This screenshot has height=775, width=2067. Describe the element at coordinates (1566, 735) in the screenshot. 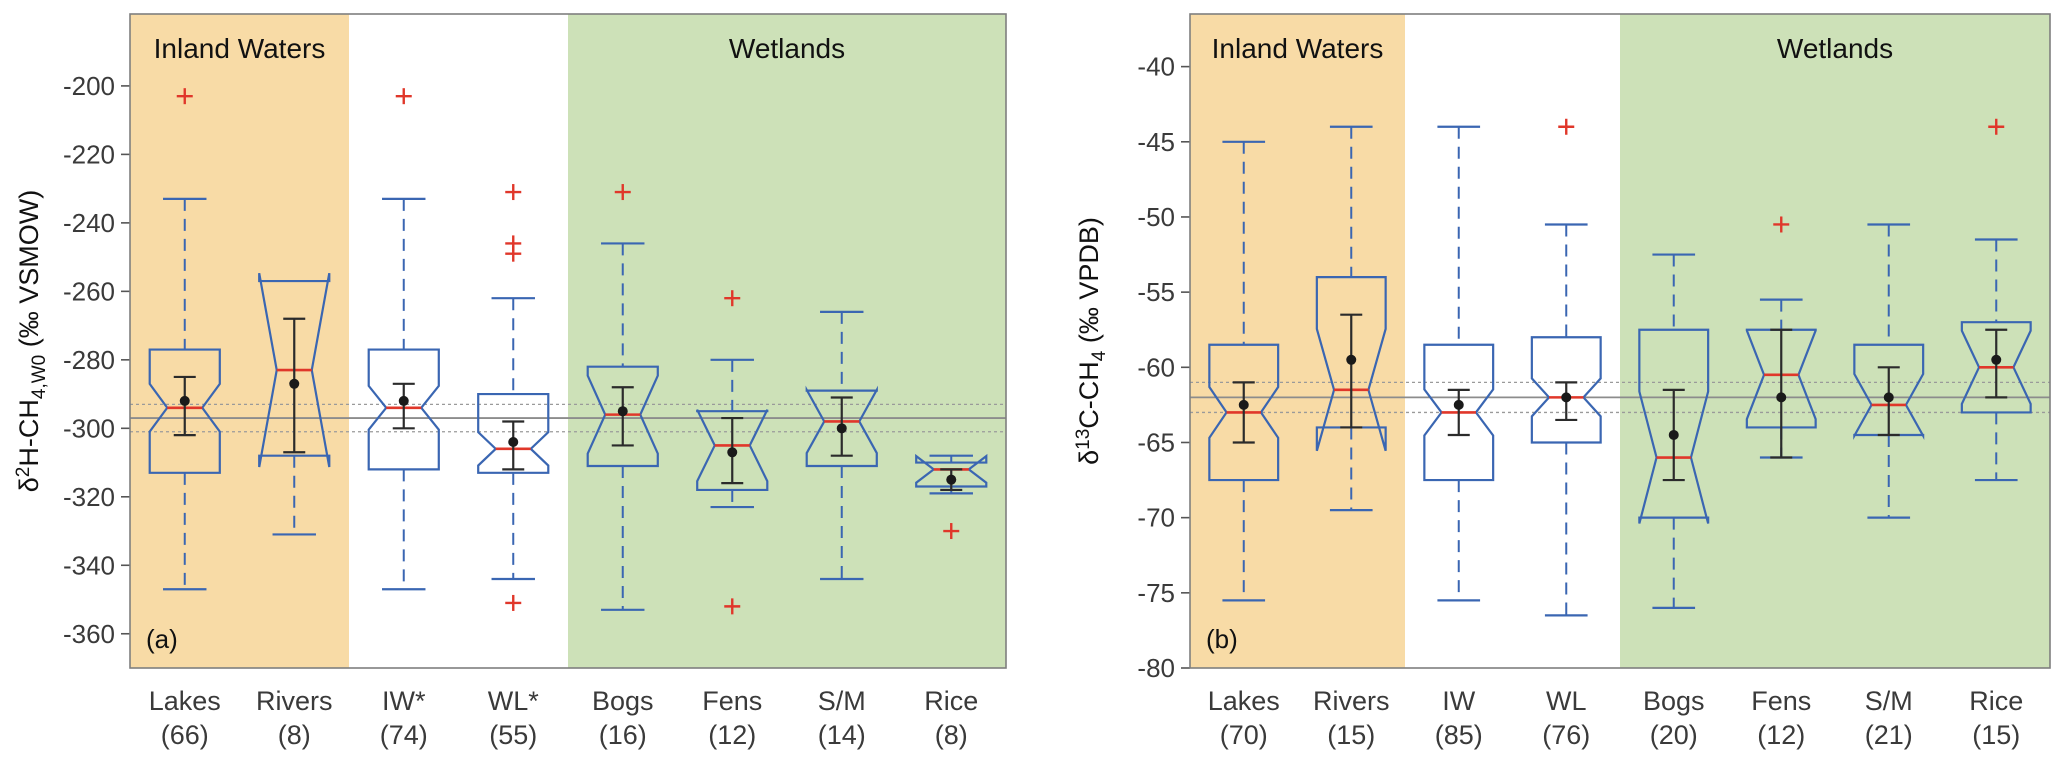

I see `x-tick-count-wl: (76)` at that location.